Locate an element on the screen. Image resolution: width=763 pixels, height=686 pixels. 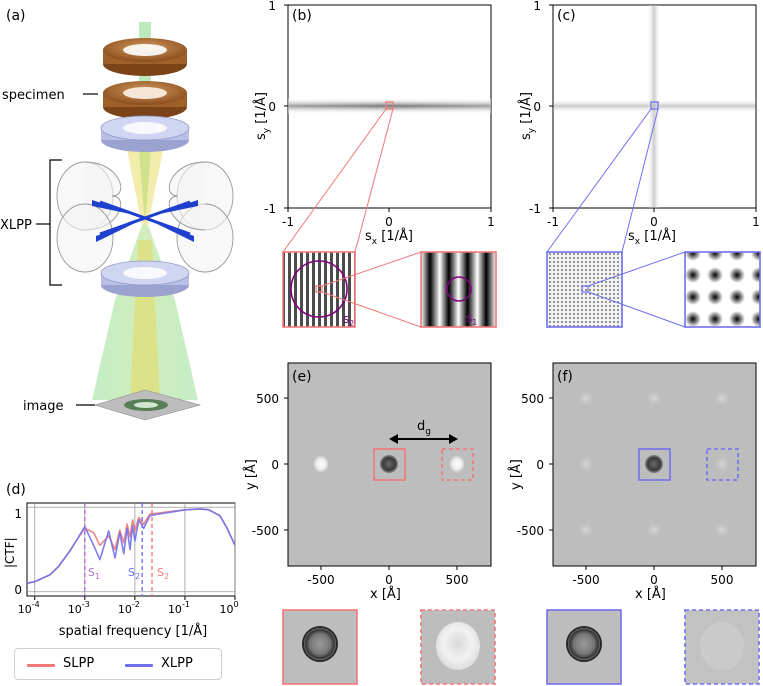
panel-f-xtick-0: 0 is located at coordinates (654, 580).